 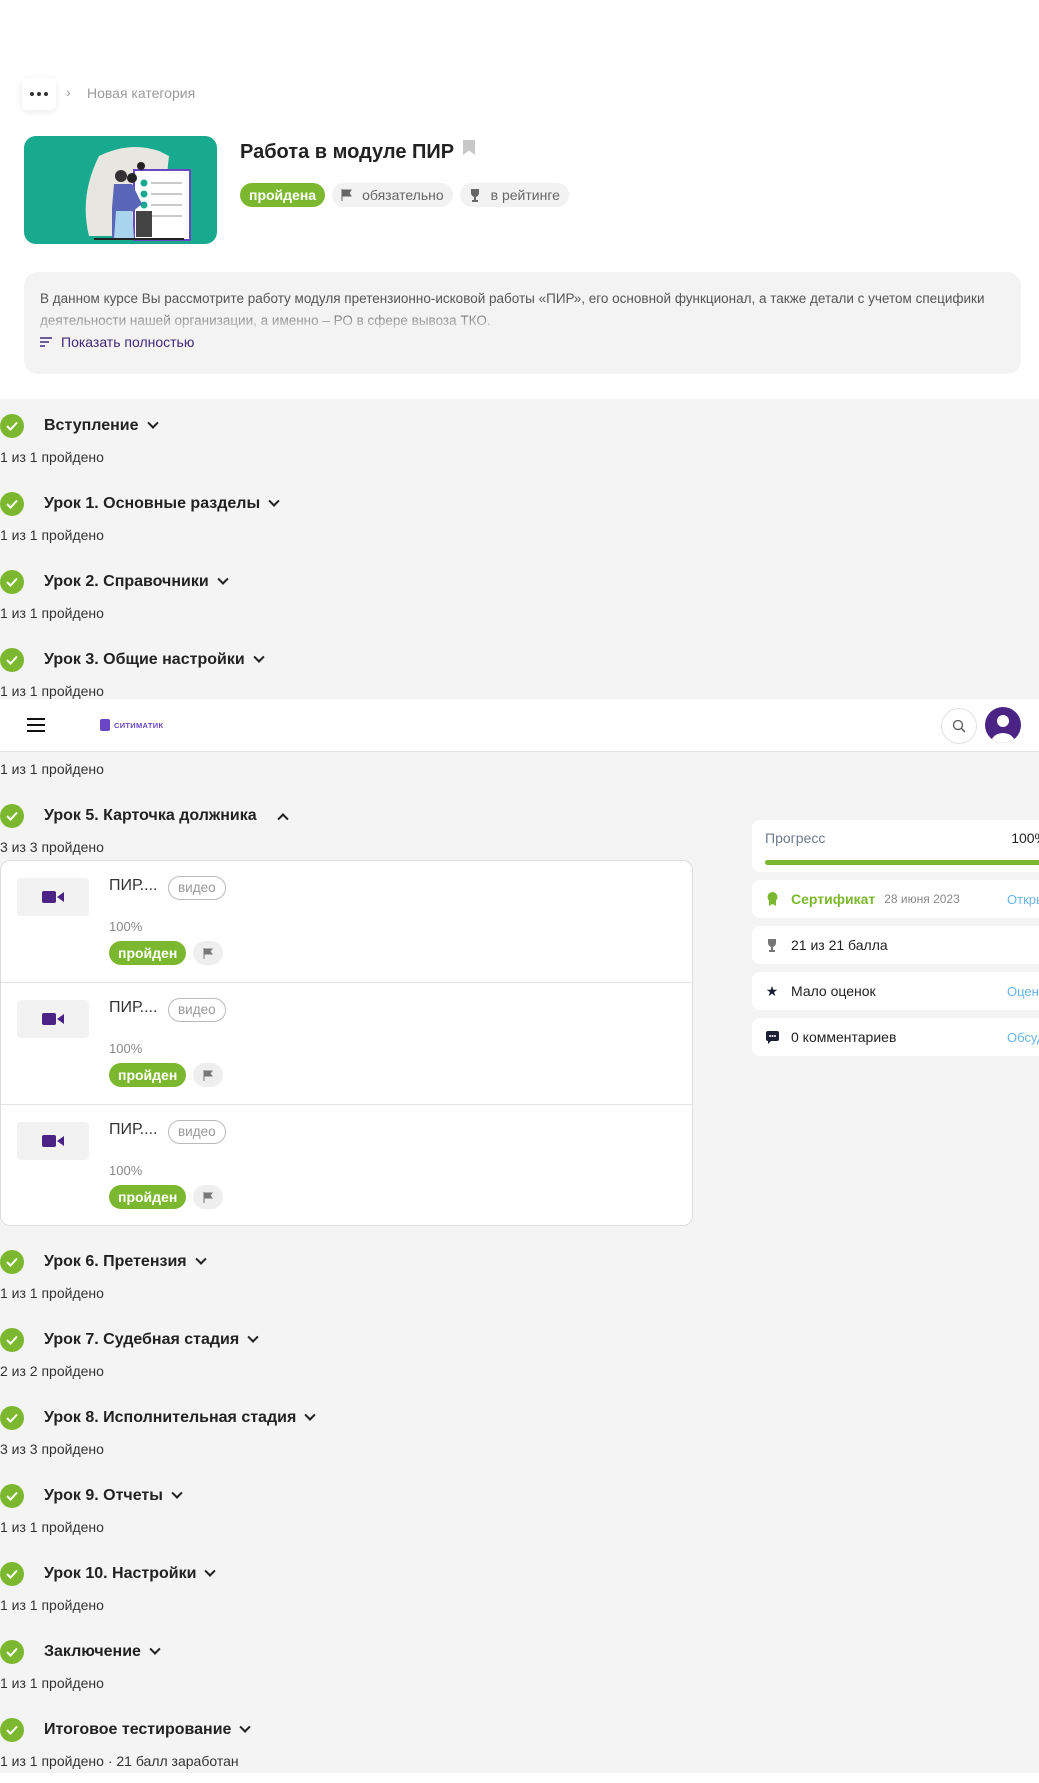 What do you see at coordinates (844, 1037) in the screenshot?
I see `comments-text: 0 комментариев` at bounding box center [844, 1037].